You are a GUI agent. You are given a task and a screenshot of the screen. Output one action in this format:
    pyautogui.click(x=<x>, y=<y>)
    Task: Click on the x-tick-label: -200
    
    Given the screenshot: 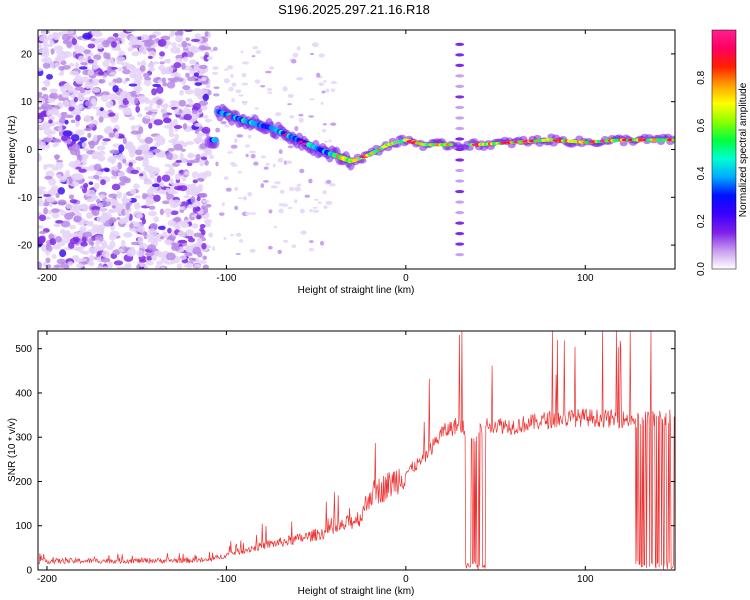 What is the action you would take?
    pyautogui.click(x=47, y=579)
    